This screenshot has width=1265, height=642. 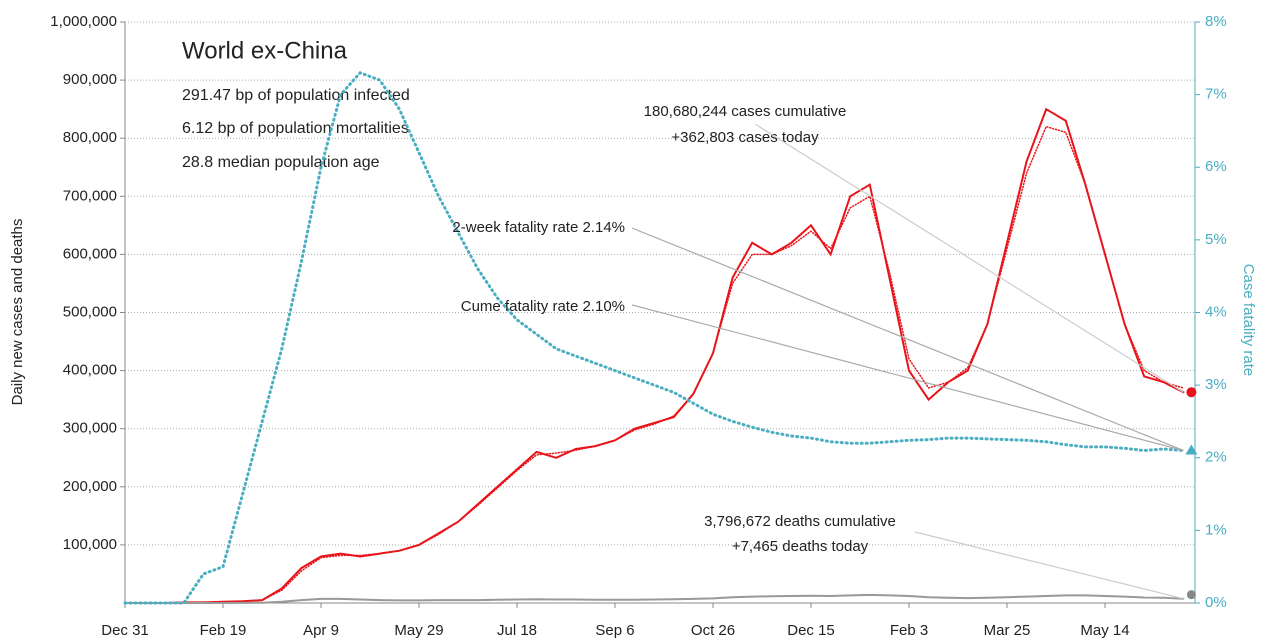 What do you see at coordinates (745, 111) in the screenshot?
I see `annotation: 180,680,244 cases cumulative` at bounding box center [745, 111].